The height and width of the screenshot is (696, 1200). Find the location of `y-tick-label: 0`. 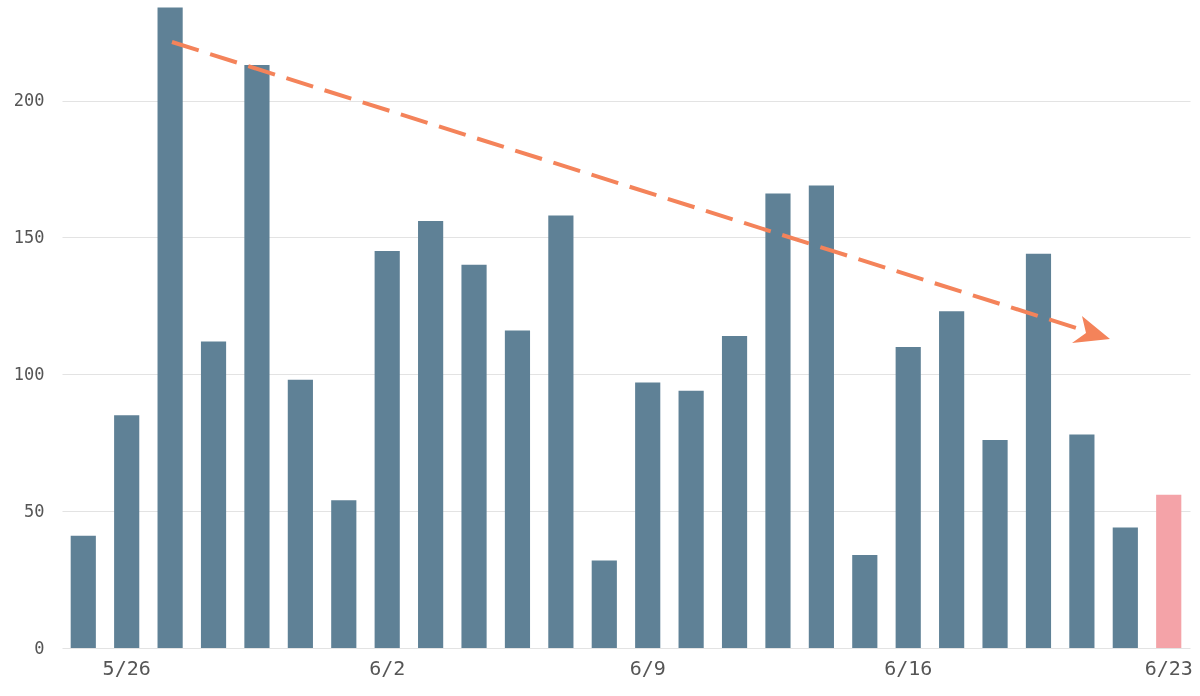

y-tick-label: 0 is located at coordinates (39, 647).